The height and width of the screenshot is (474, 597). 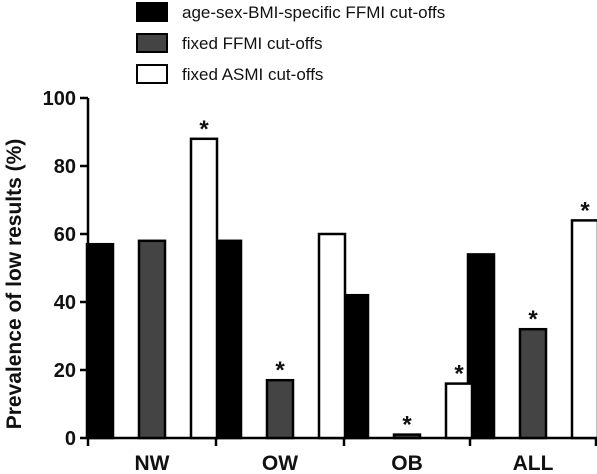 What do you see at coordinates (65, 303) in the screenshot?
I see `y-tick-label: 40` at bounding box center [65, 303].